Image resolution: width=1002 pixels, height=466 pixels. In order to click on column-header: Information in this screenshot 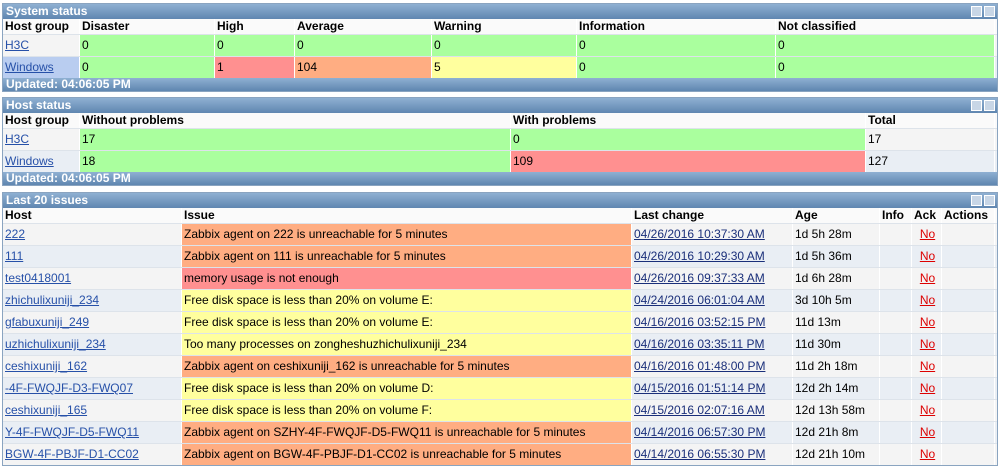, I will do `click(676, 26)`.